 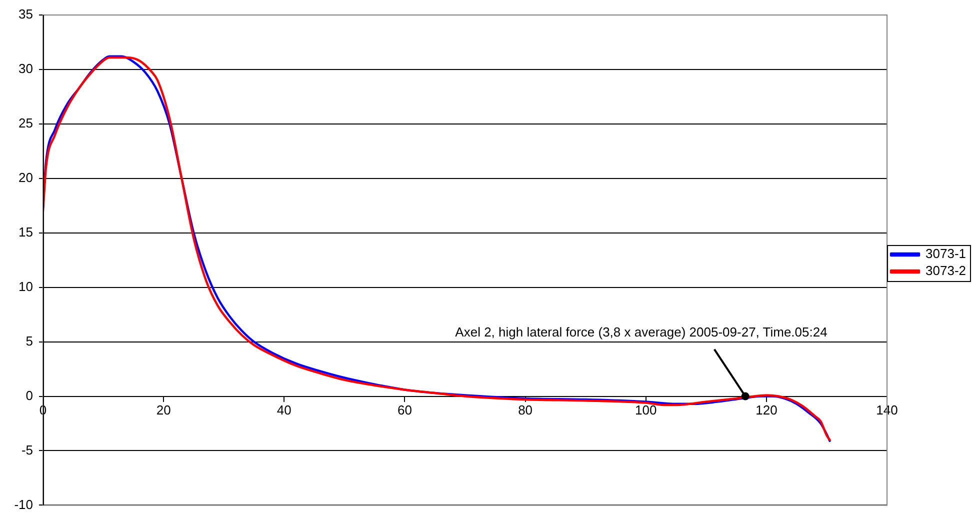 I want to click on x-tick-label: 100, so click(x=646, y=410).